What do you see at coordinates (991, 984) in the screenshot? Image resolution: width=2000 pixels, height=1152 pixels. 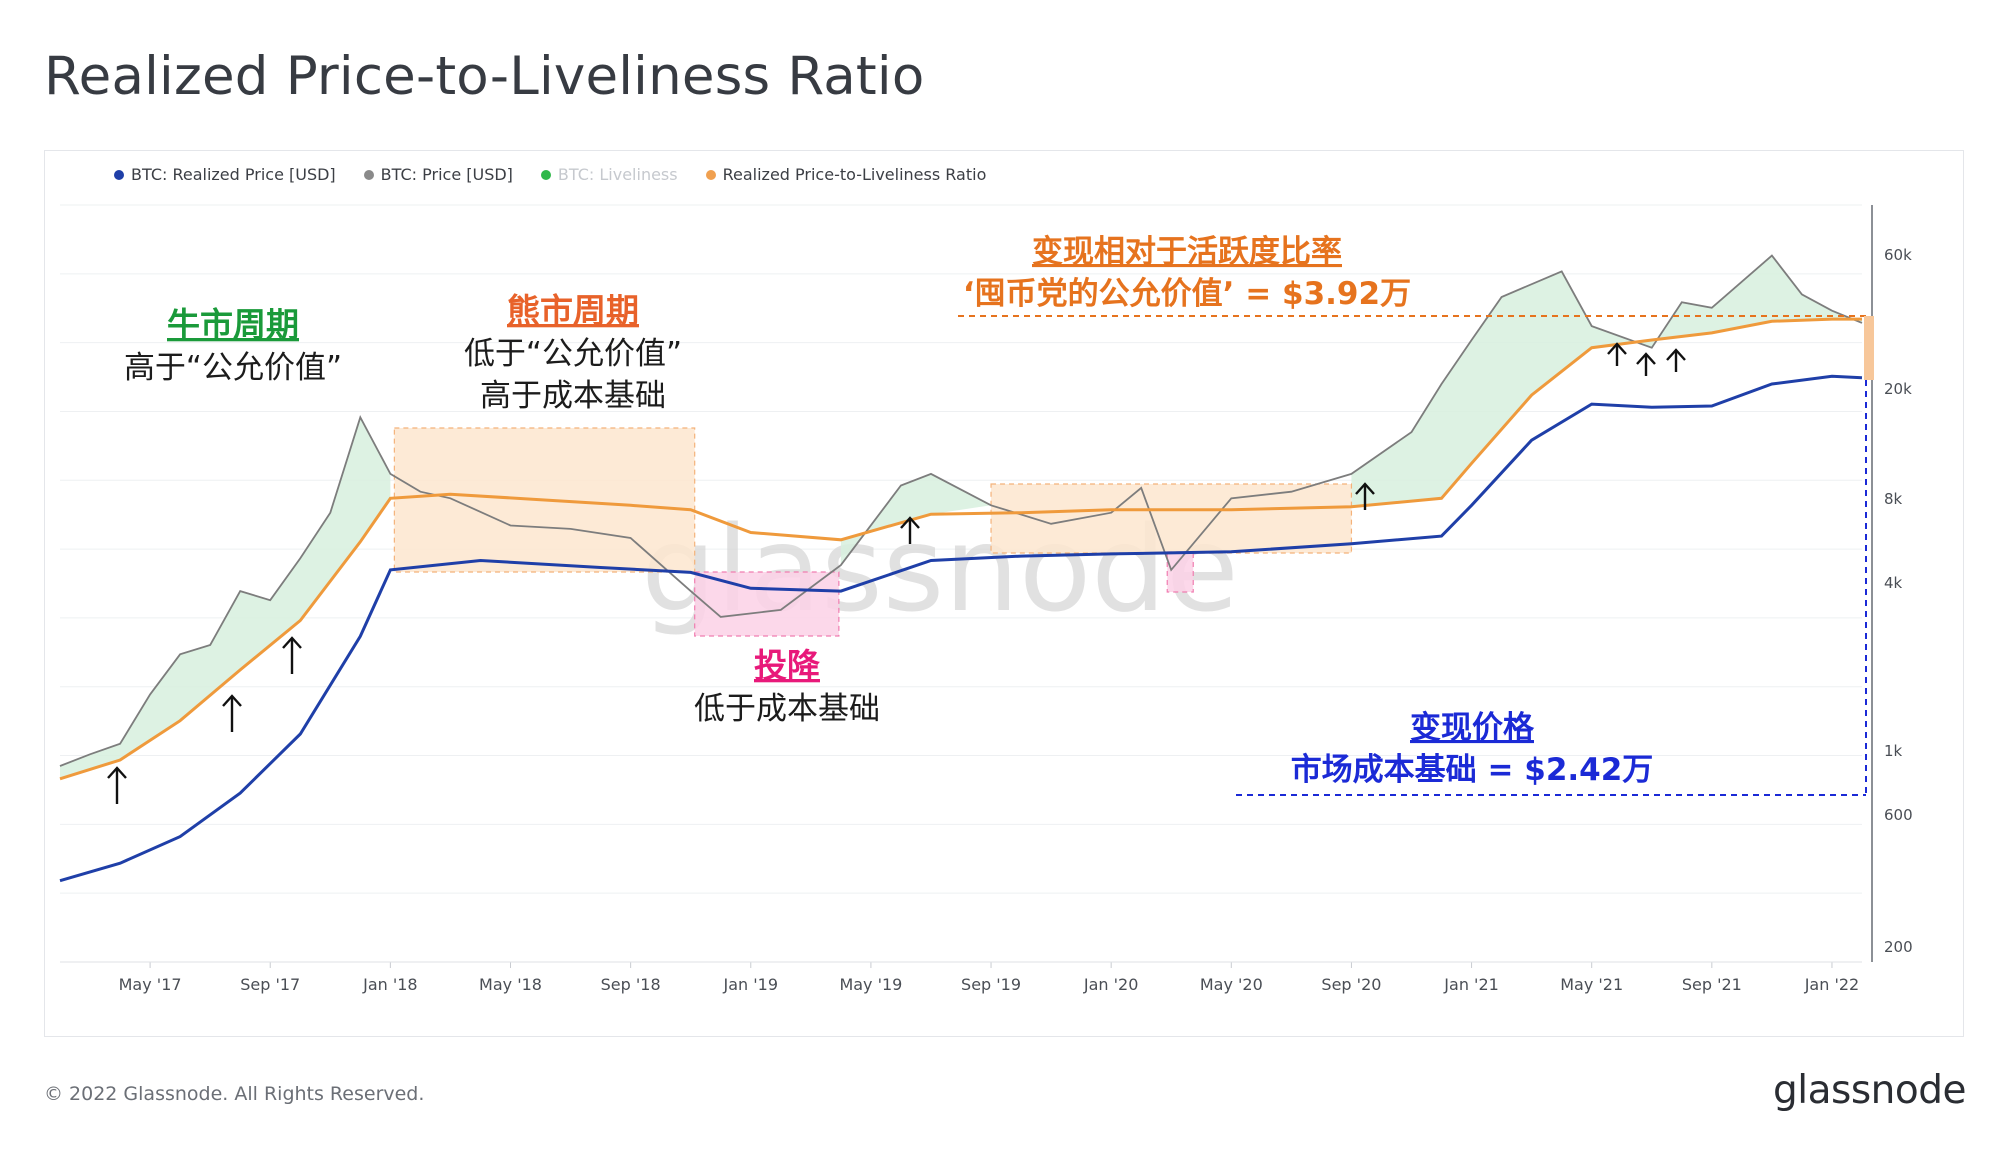 I see `x-tick-label: Sep '19` at bounding box center [991, 984].